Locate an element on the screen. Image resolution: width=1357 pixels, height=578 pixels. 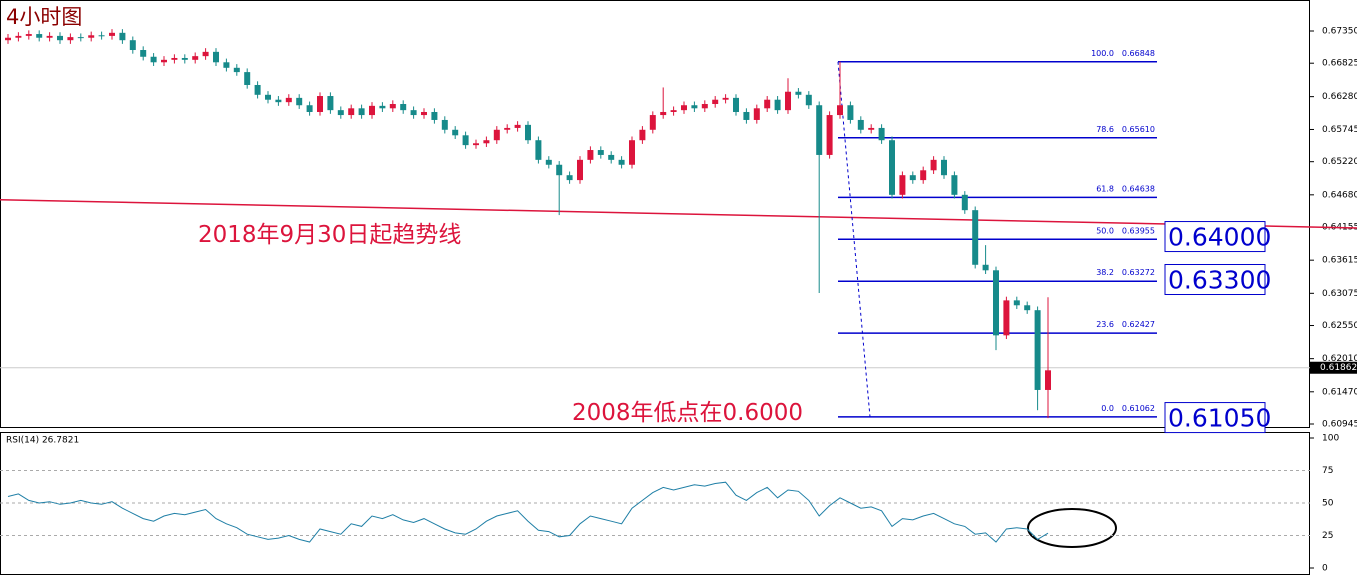
fib-level-name: 50.0 is located at coordinates (1105, 230).